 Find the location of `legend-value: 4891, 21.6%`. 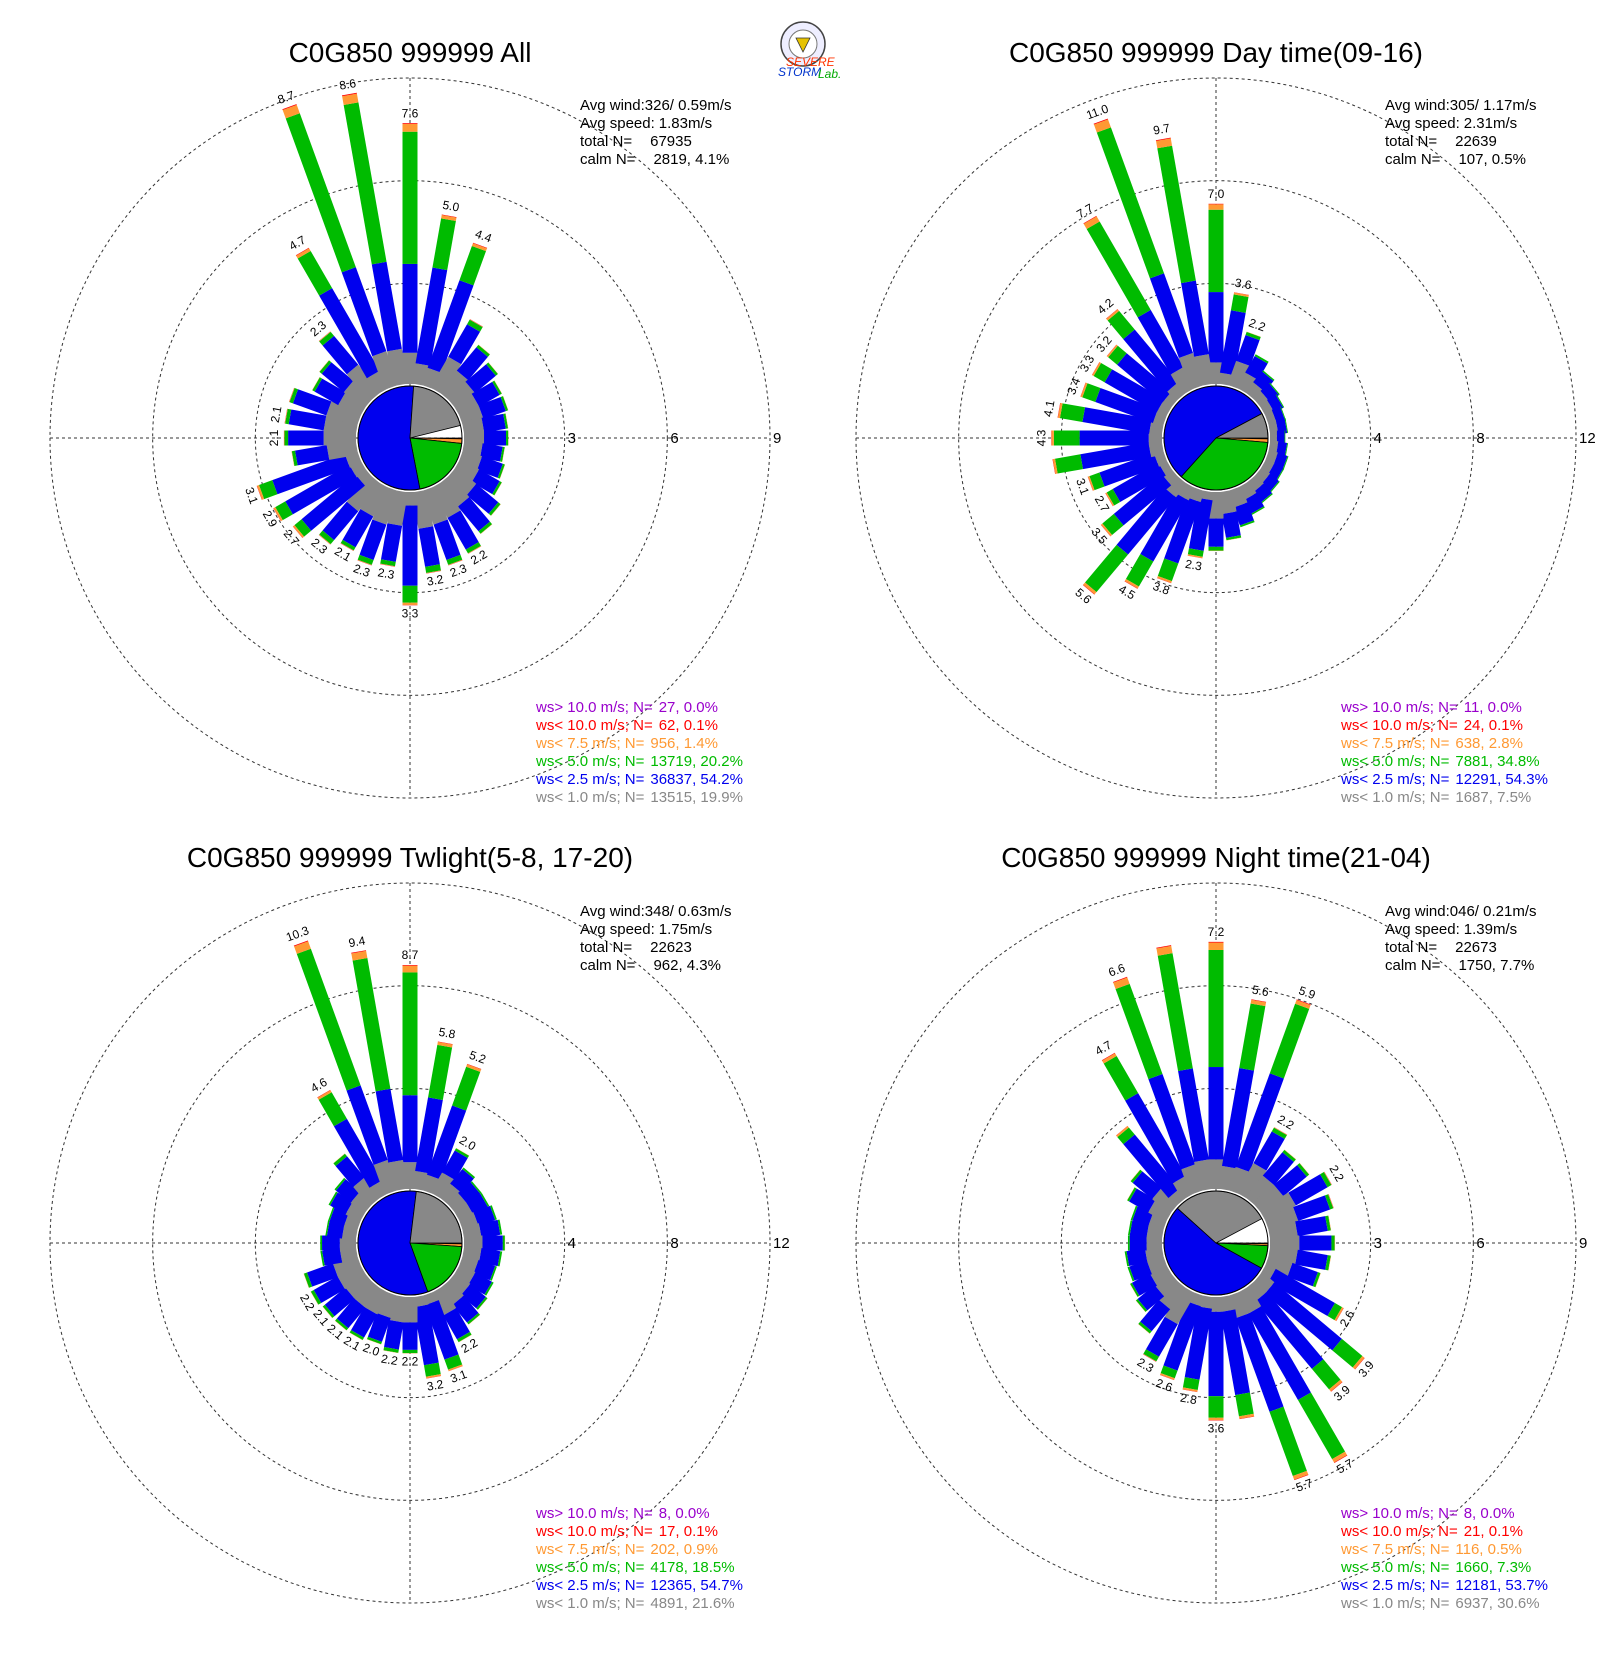

legend-value: 4891, 21.6% is located at coordinates (692, 1603).